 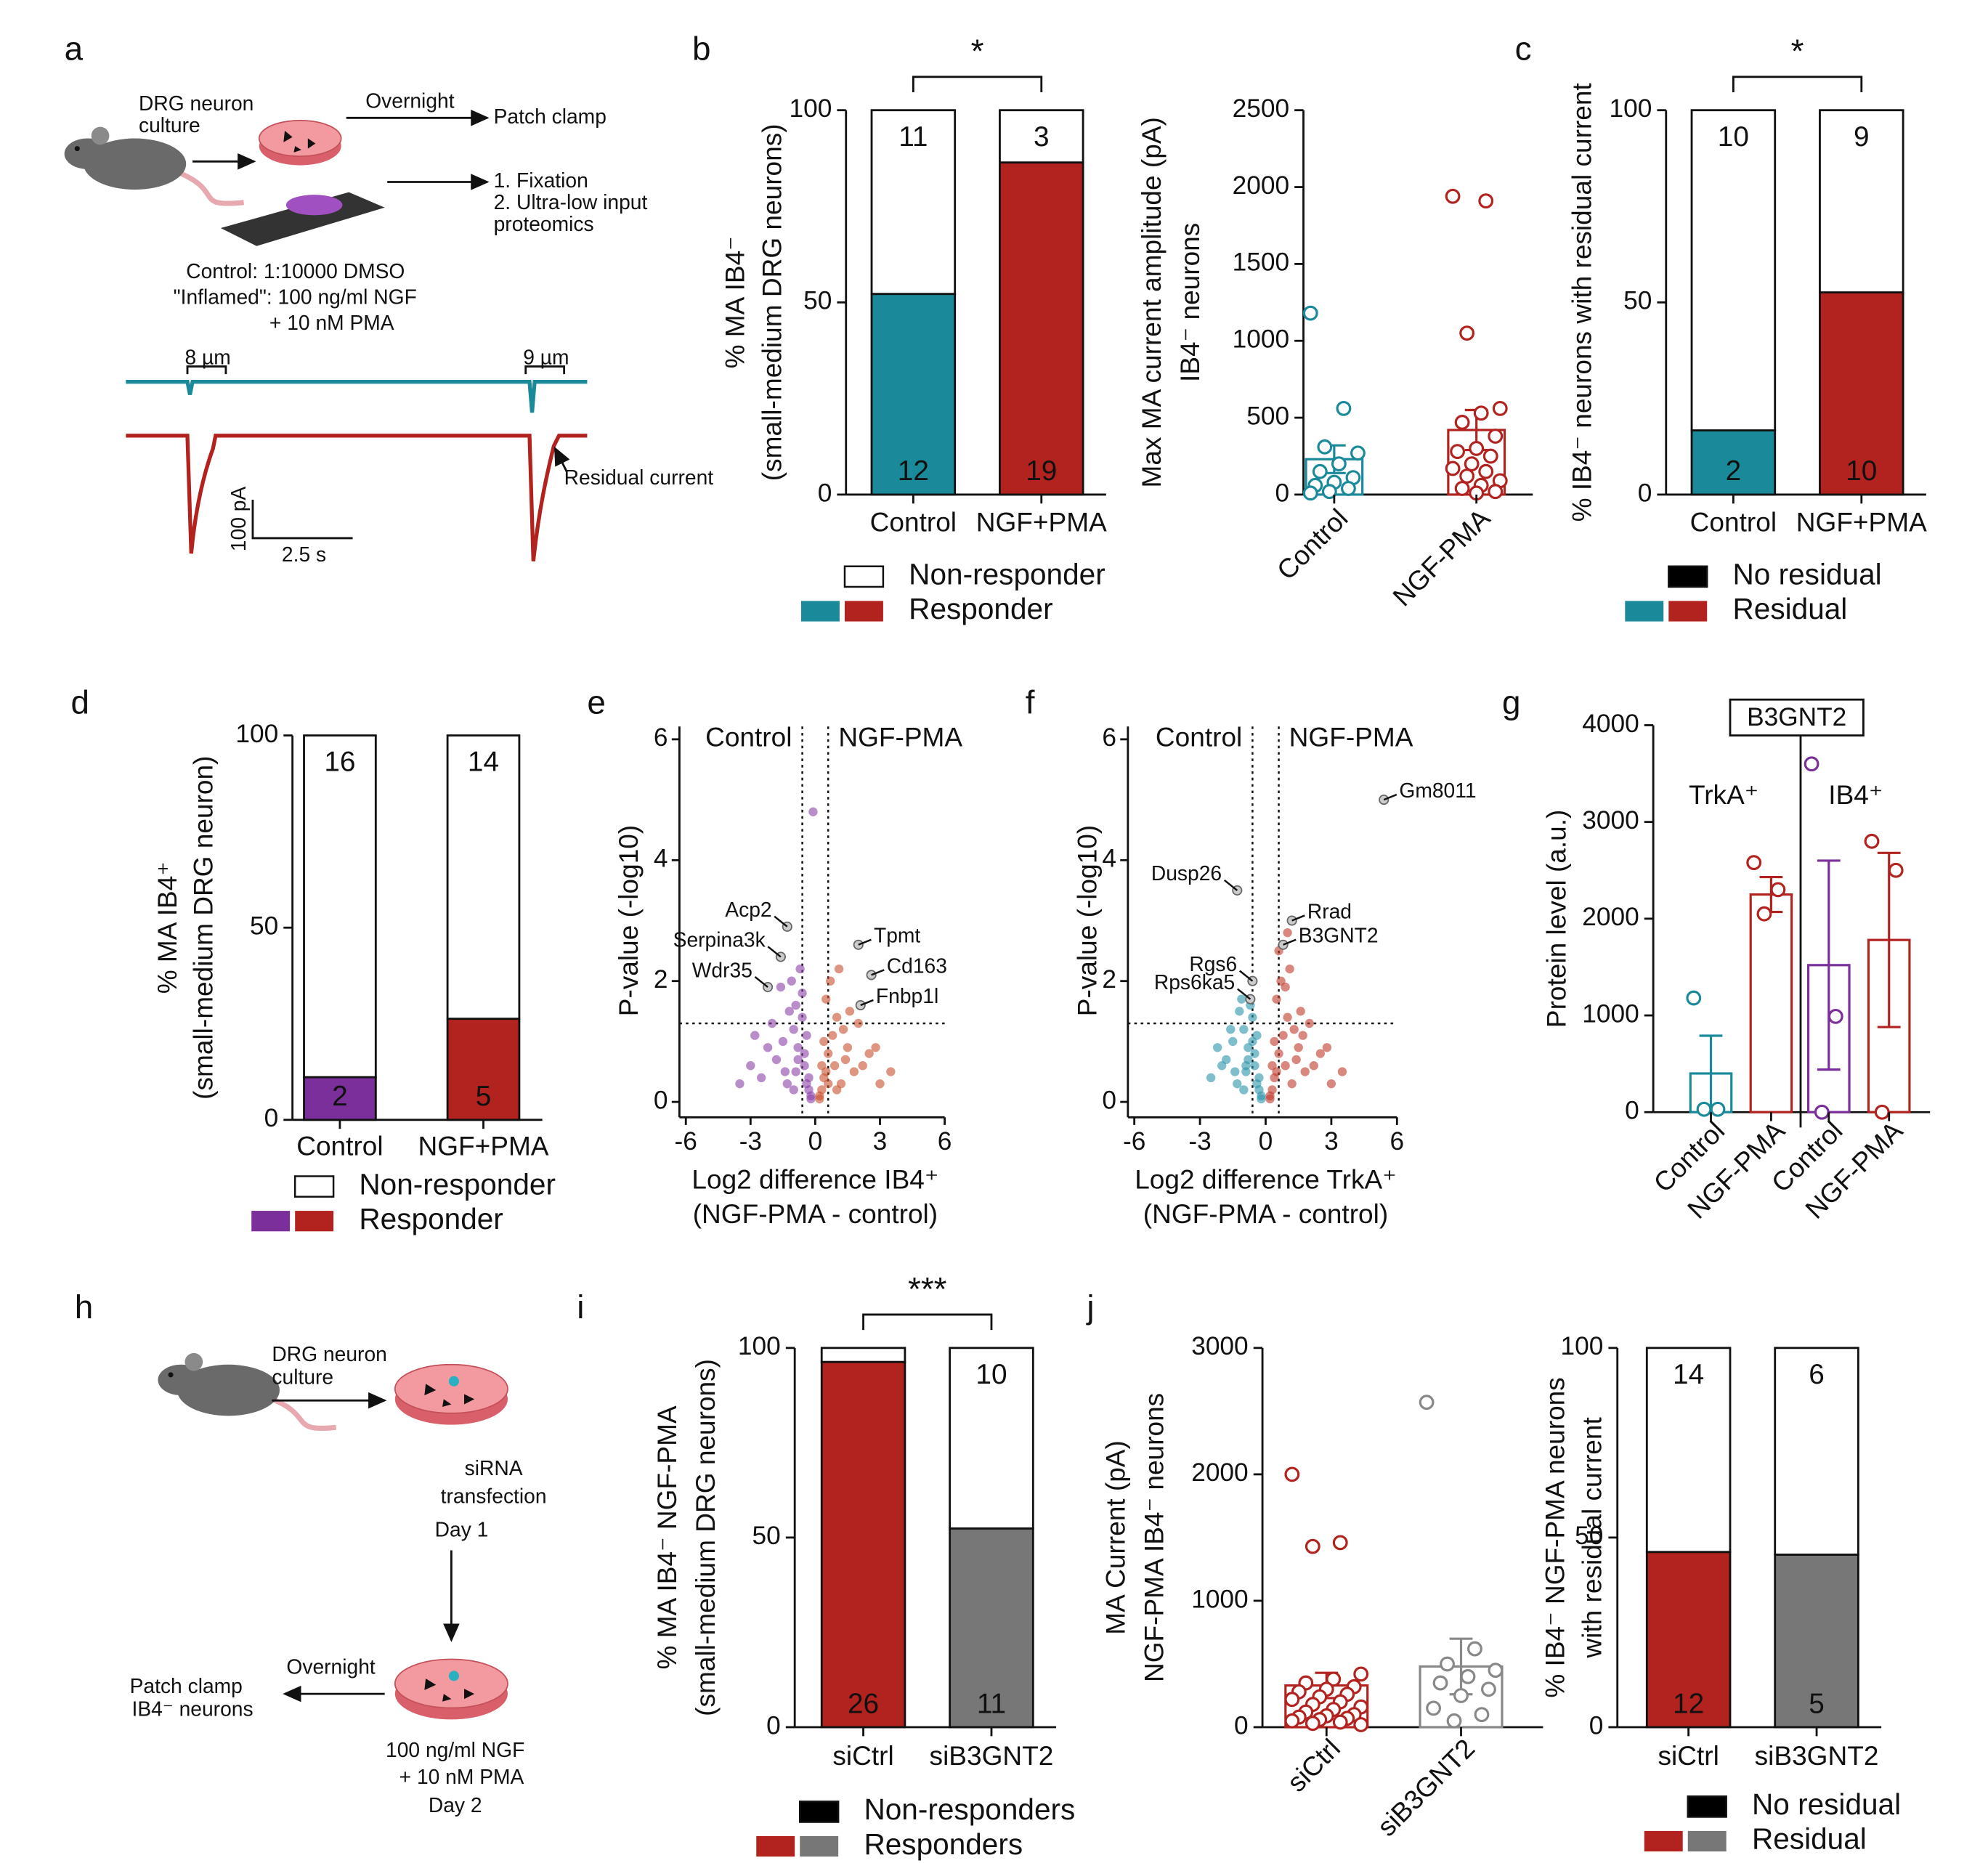 What do you see at coordinates (571, 202) in the screenshot?
I see `label: 2. Ultra-low input` at bounding box center [571, 202].